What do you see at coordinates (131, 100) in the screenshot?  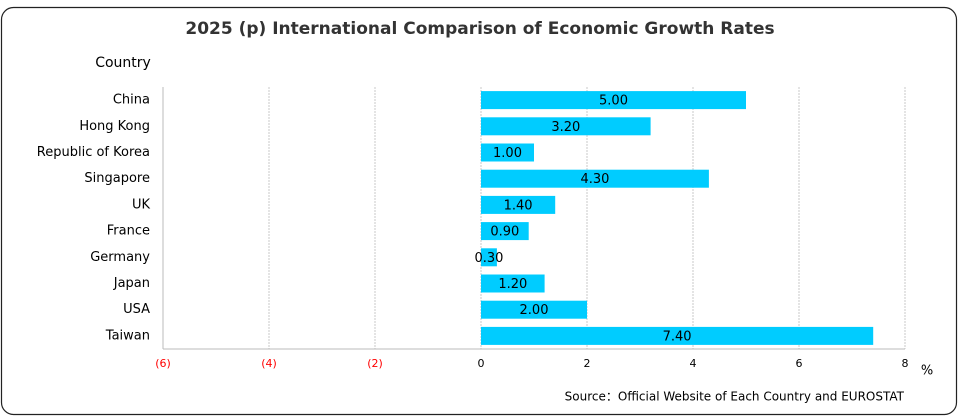 I see `y-tick-label: China` at bounding box center [131, 100].